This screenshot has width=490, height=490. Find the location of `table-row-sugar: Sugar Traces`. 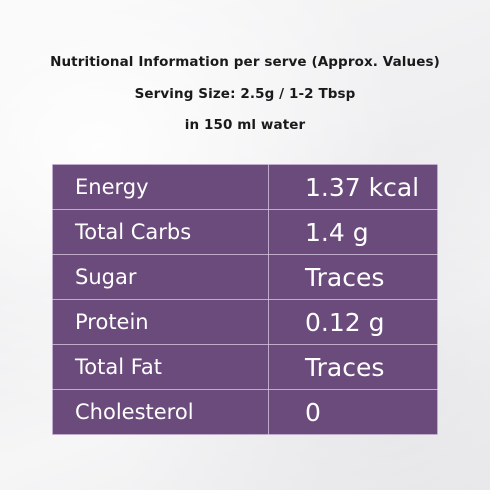

table-row-sugar: Sugar Traces is located at coordinates (245, 277).